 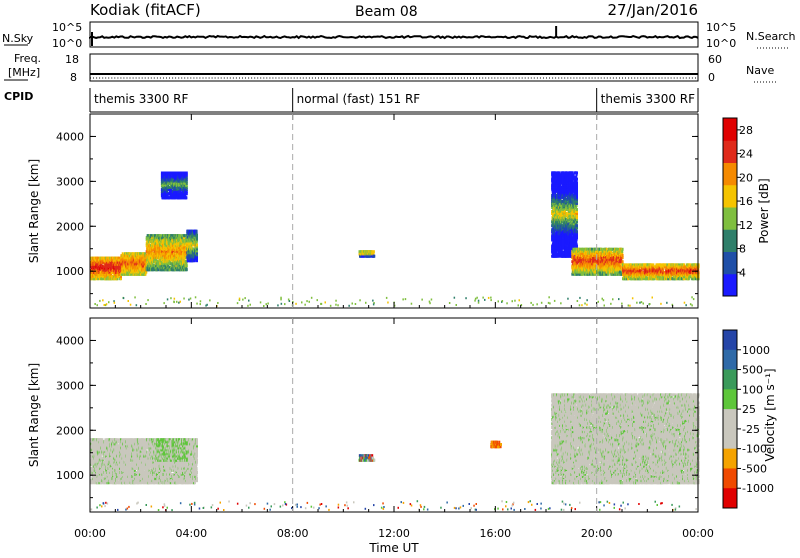 I want to click on freq-tick-low: 8, so click(x=73, y=77).